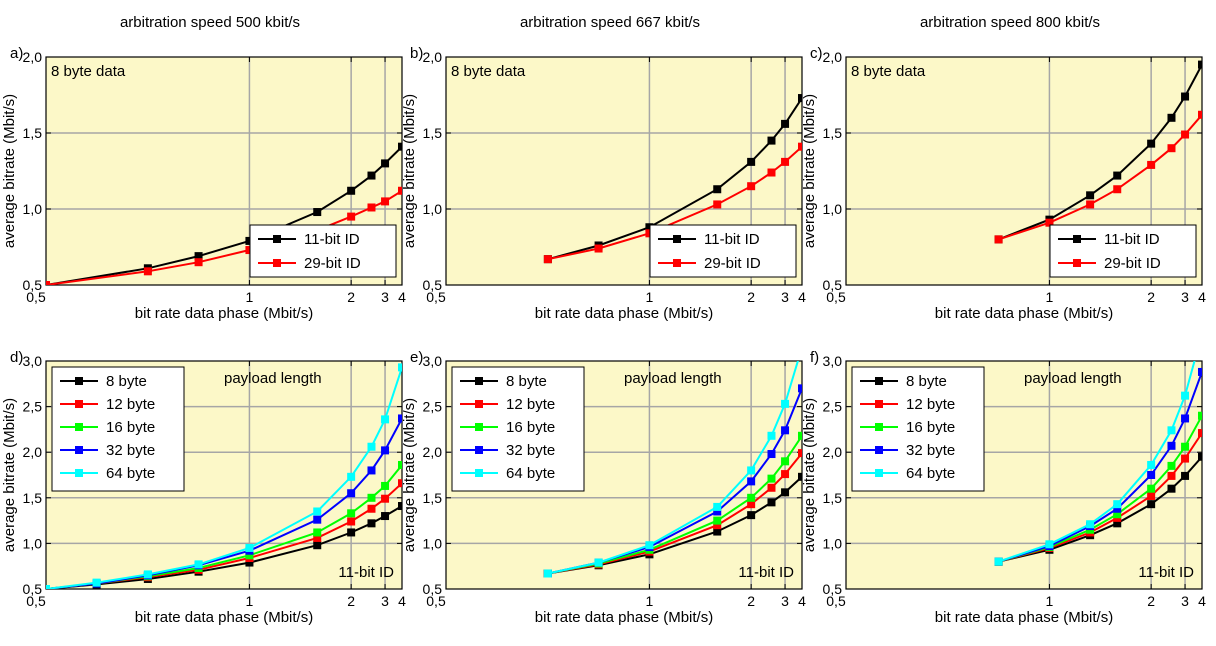 The height and width of the screenshot is (646, 1216). Describe the element at coordinates (930, 450) in the screenshot. I see `legend-entry: 32 byte` at that location.